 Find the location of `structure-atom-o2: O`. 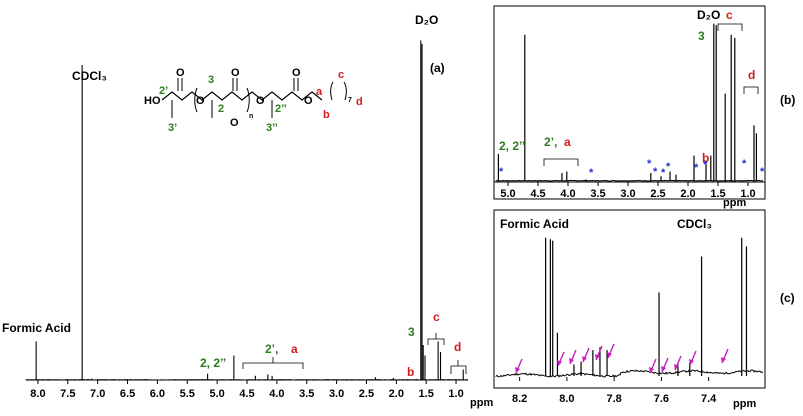

structure-atom-o2: O is located at coordinates (200, 101).